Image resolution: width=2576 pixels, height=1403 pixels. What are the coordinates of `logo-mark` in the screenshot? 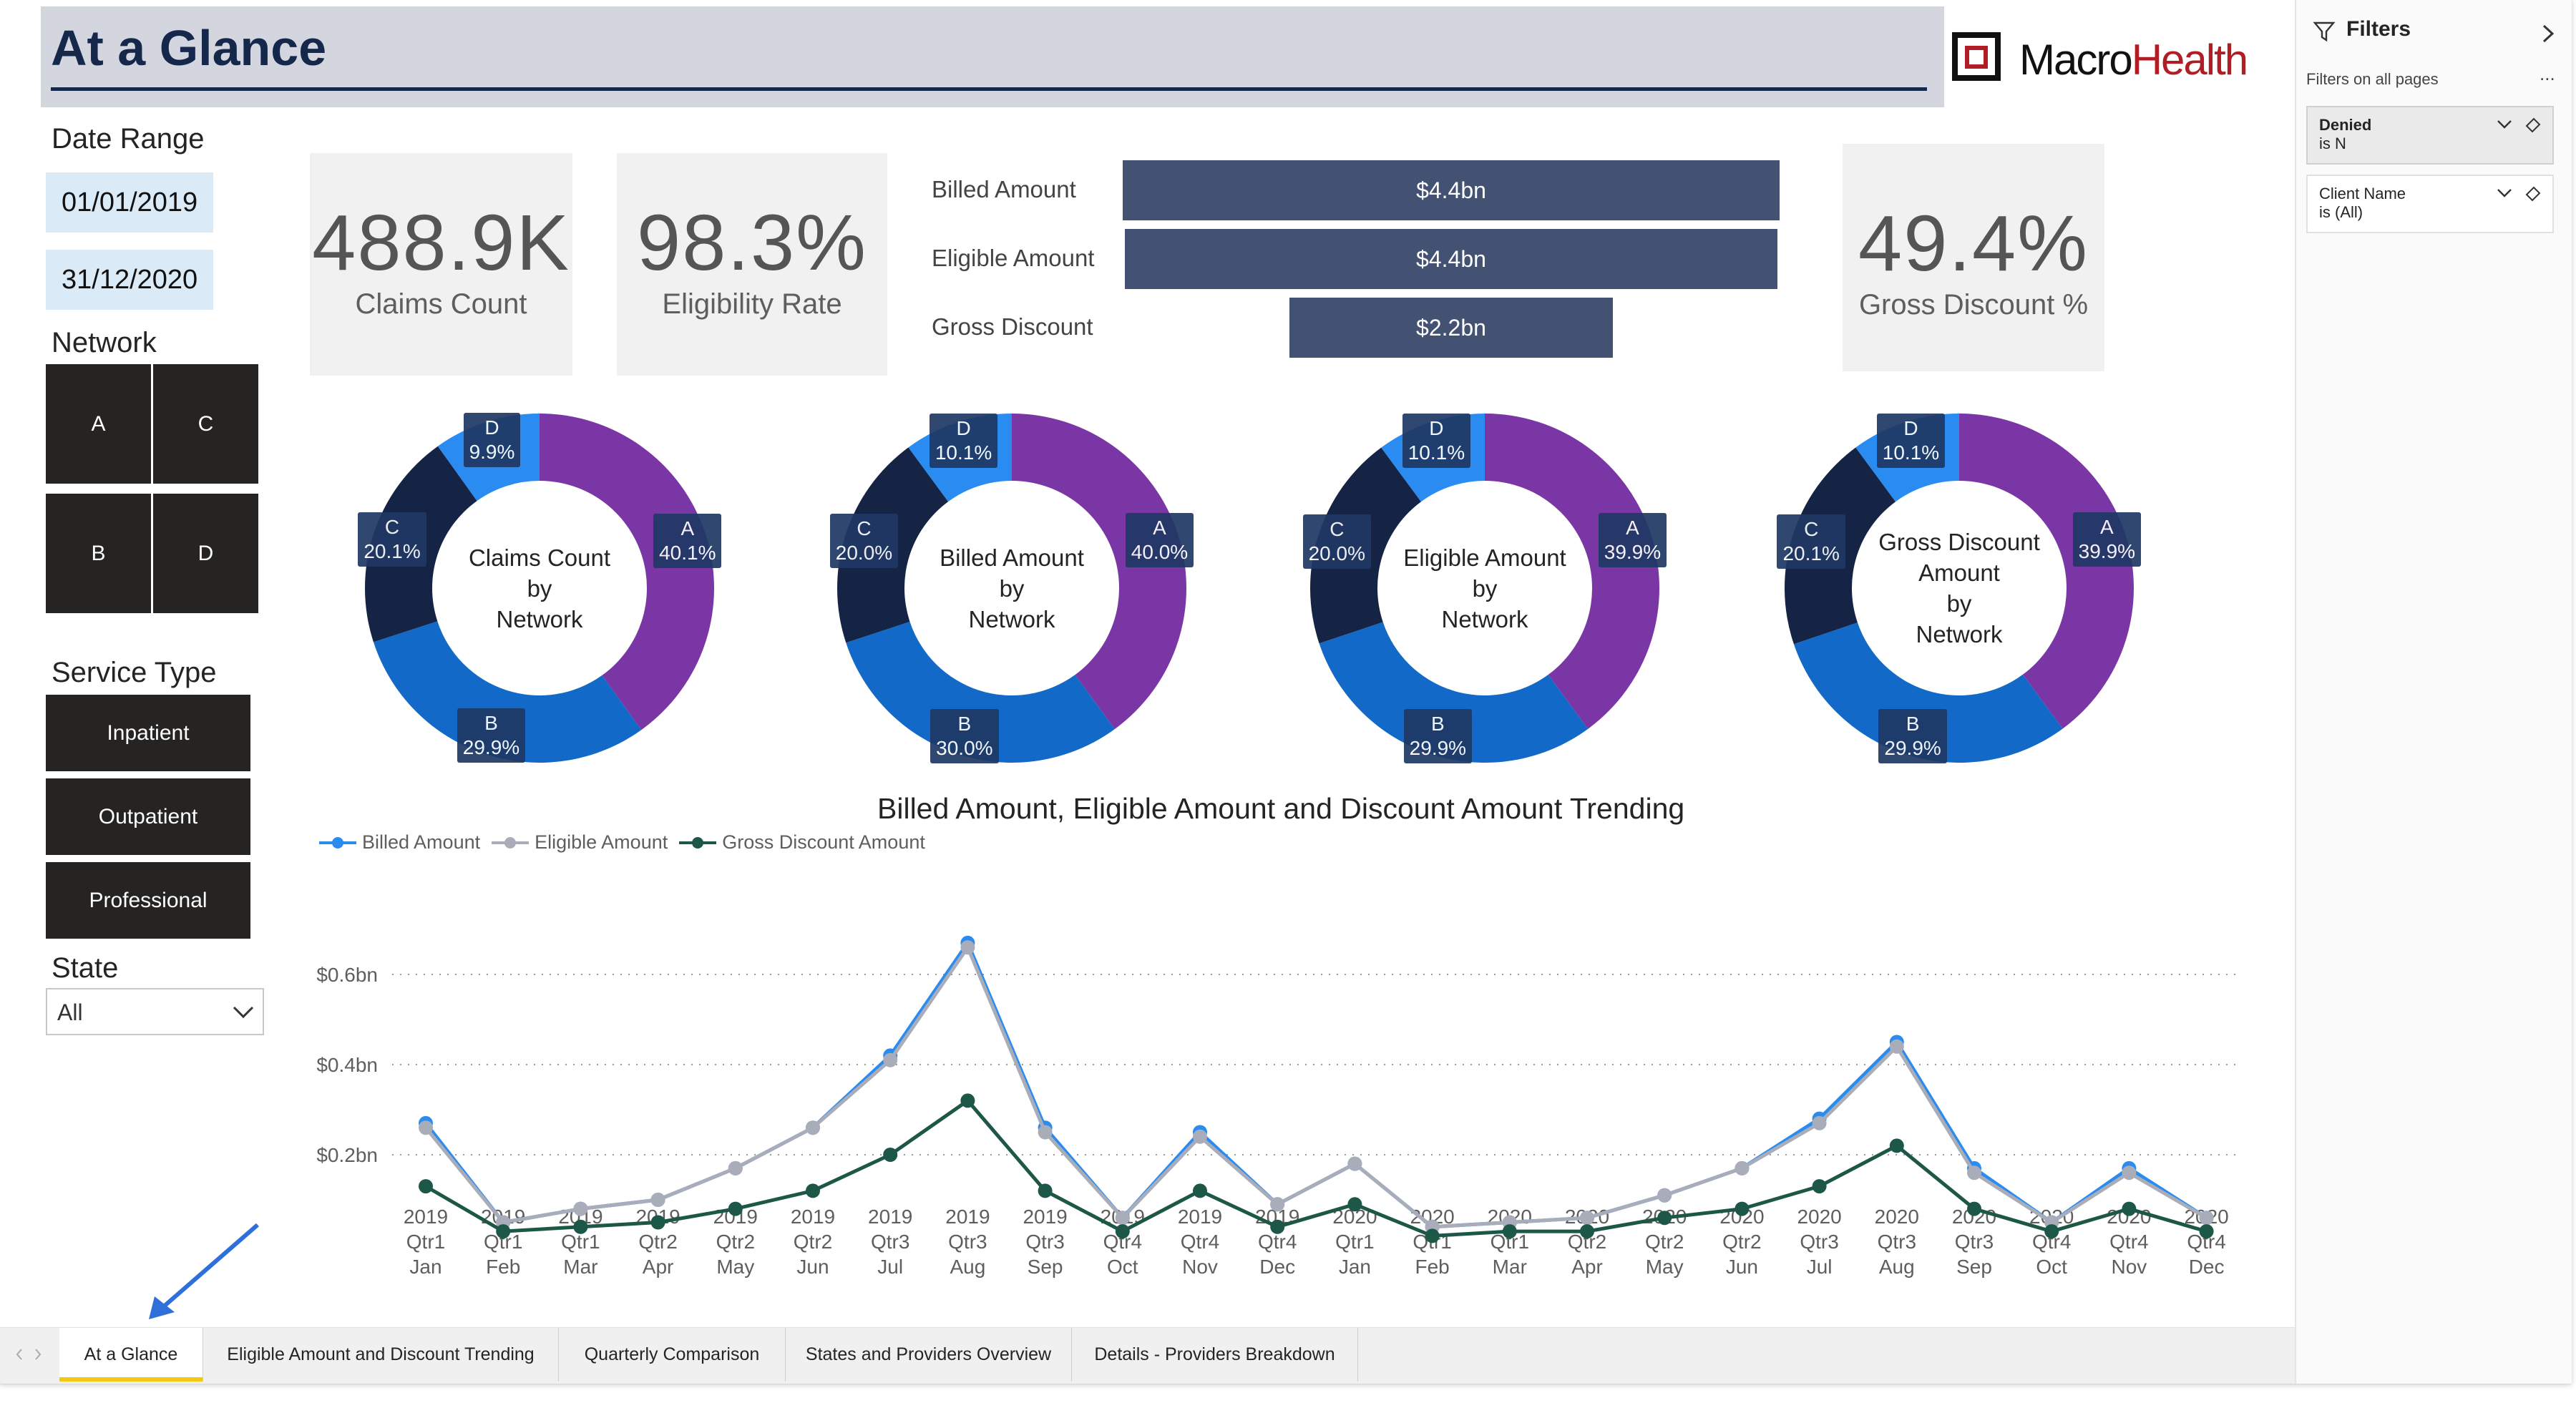 It's located at (1976, 56).